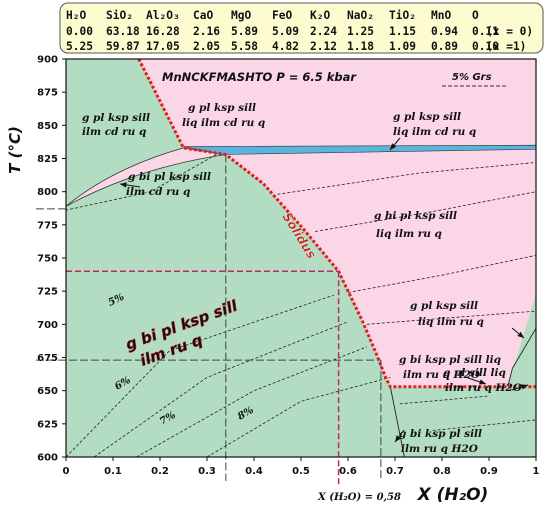 This screenshot has width=550, height=518. What do you see at coordinates (244, 31) in the screenshot?
I see `table-cell: 5.89` at bounding box center [244, 31].